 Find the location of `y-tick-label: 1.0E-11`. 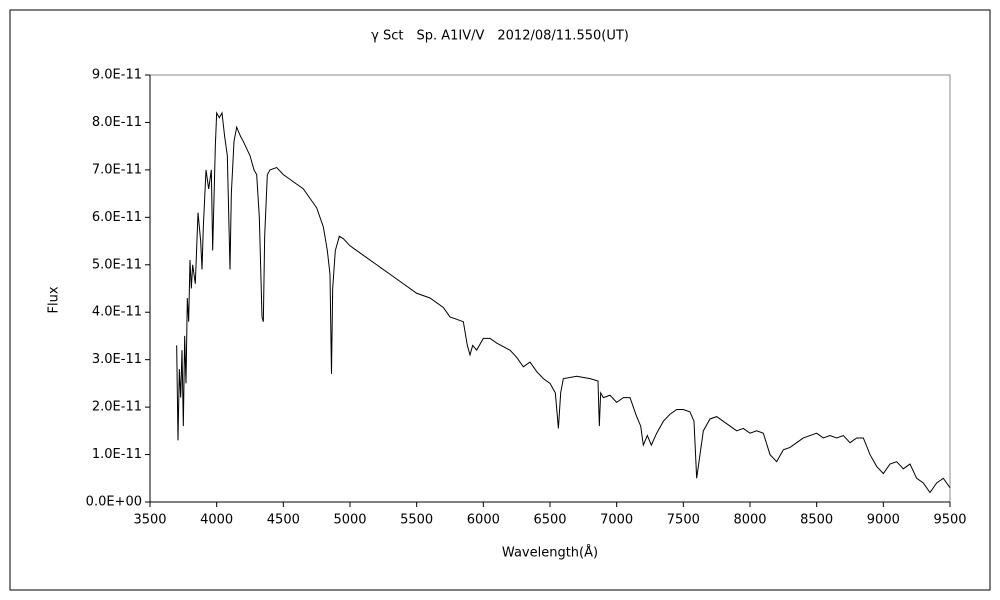

y-tick-label: 1.0E-11 is located at coordinates (117, 454).